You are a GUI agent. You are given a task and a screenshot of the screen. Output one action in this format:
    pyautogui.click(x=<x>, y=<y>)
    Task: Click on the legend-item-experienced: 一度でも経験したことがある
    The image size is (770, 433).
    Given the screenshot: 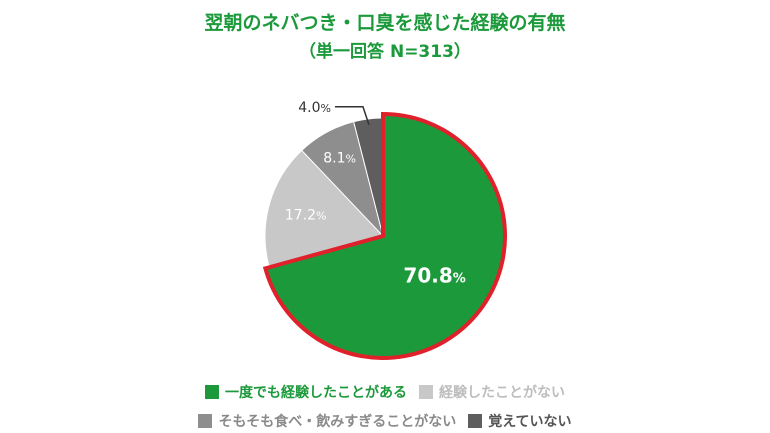 What is the action you would take?
    pyautogui.click(x=306, y=392)
    